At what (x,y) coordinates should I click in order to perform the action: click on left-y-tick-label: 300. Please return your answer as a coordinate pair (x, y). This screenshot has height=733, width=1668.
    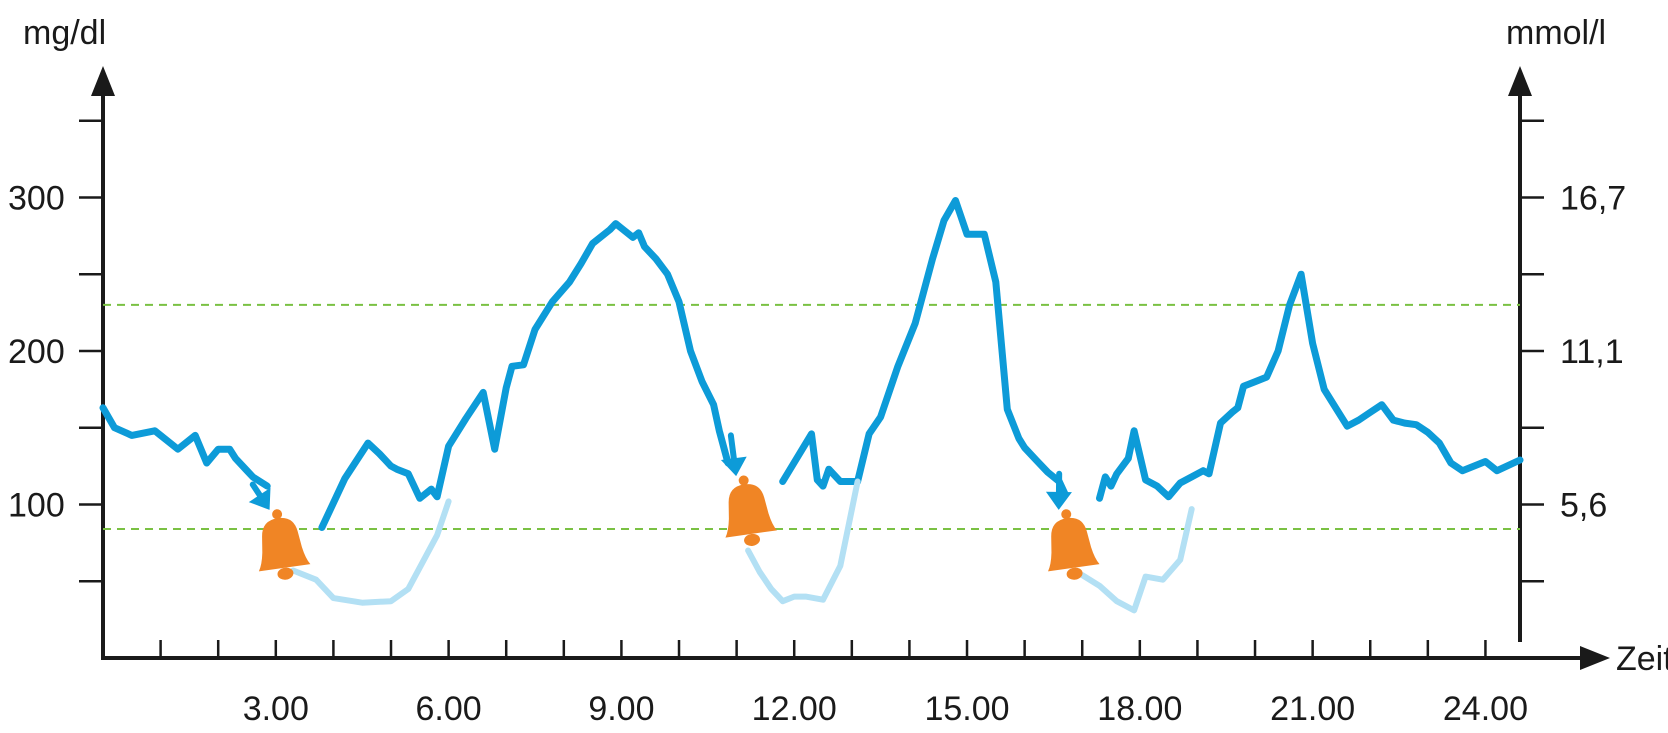
    Looking at the image, I should click on (36, 198).